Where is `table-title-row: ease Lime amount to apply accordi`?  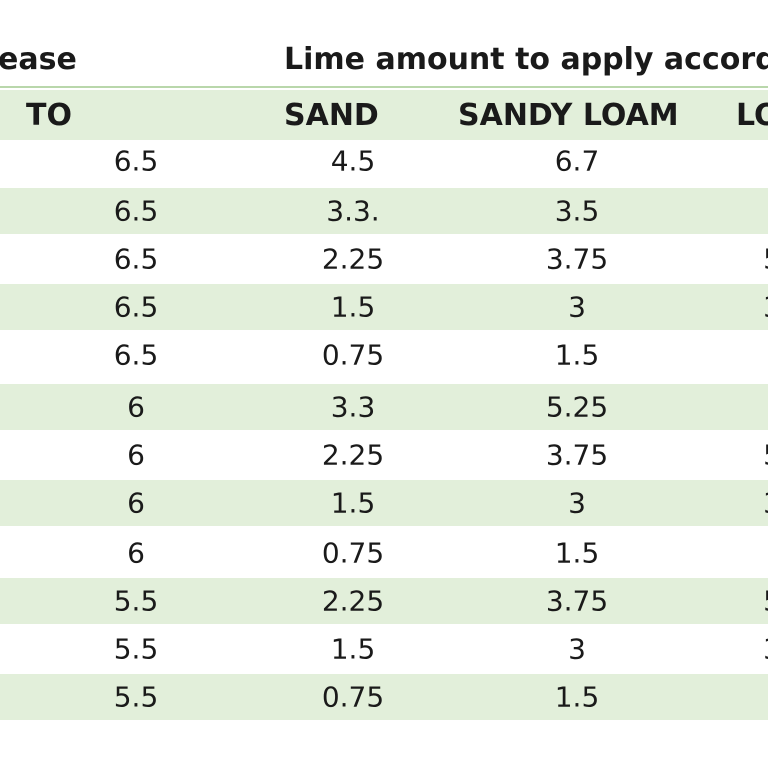 table-title-row: ease Lime amount to apply accordi is located at coordinates (384, 62).